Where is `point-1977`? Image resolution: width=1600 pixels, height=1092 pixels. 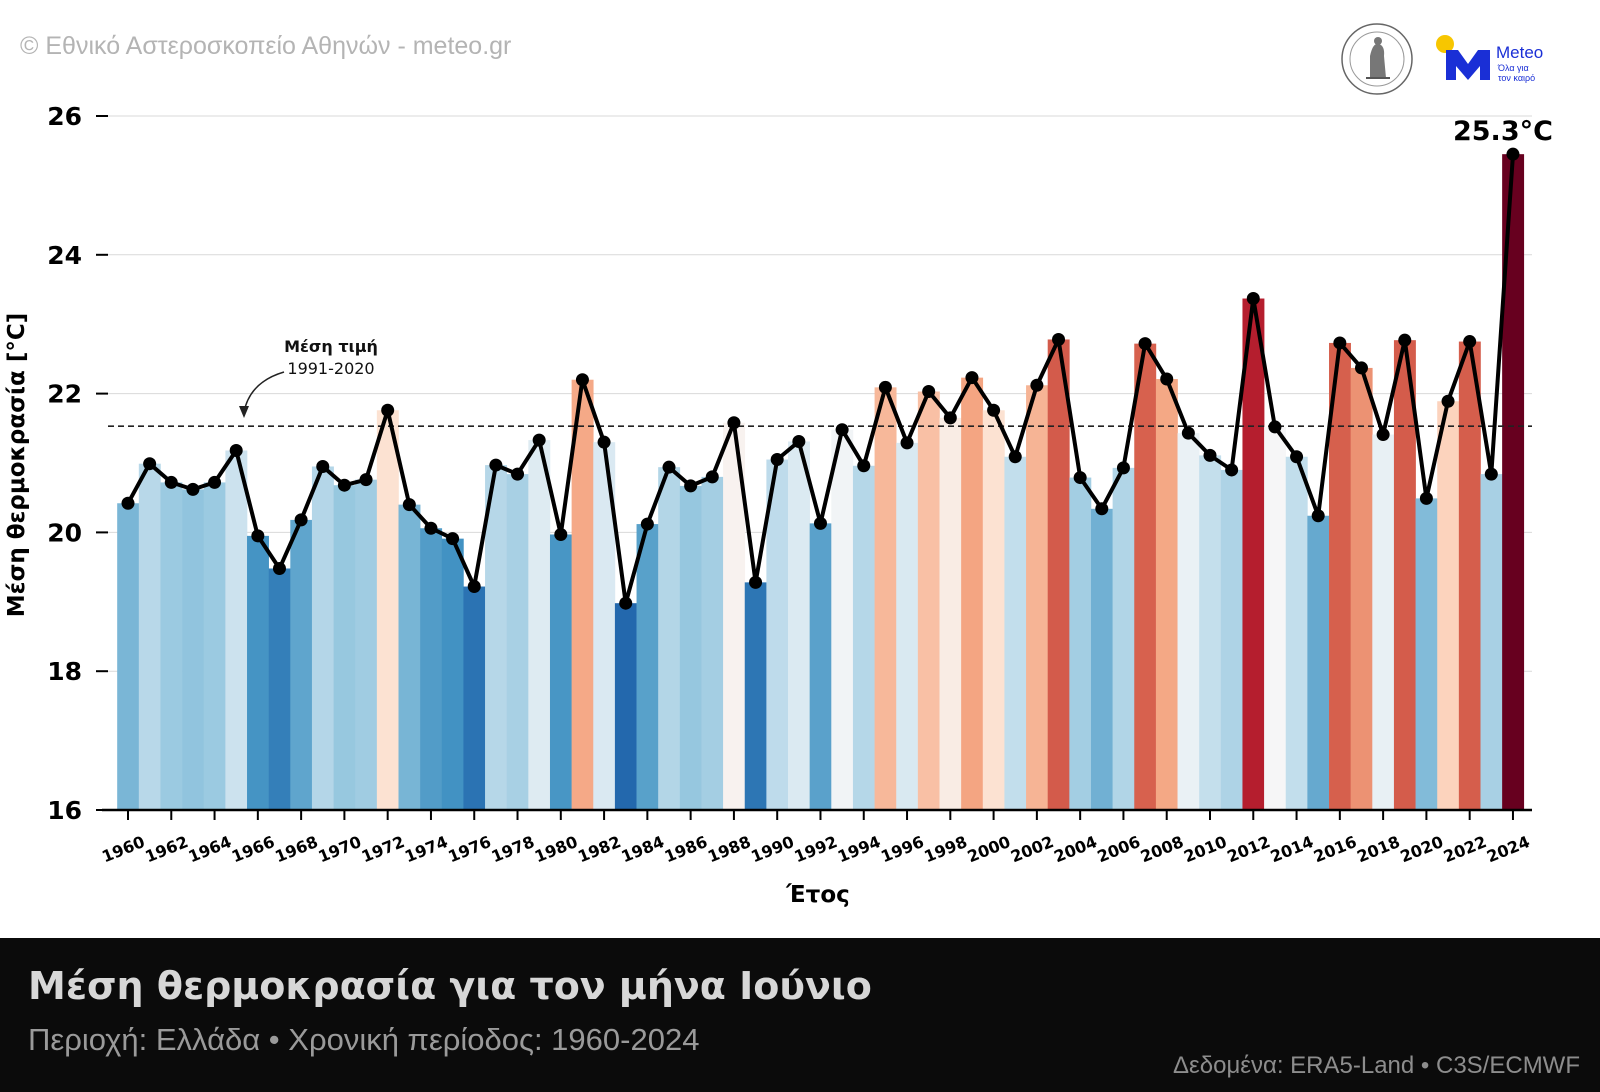 point-1977 is located at coordinates (496, 465).